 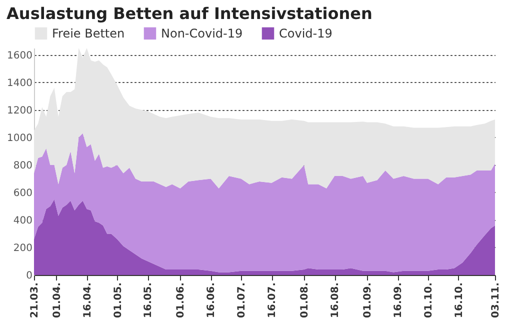 I want to click on y-tick-label: 1000, so click(x=19, y=138).